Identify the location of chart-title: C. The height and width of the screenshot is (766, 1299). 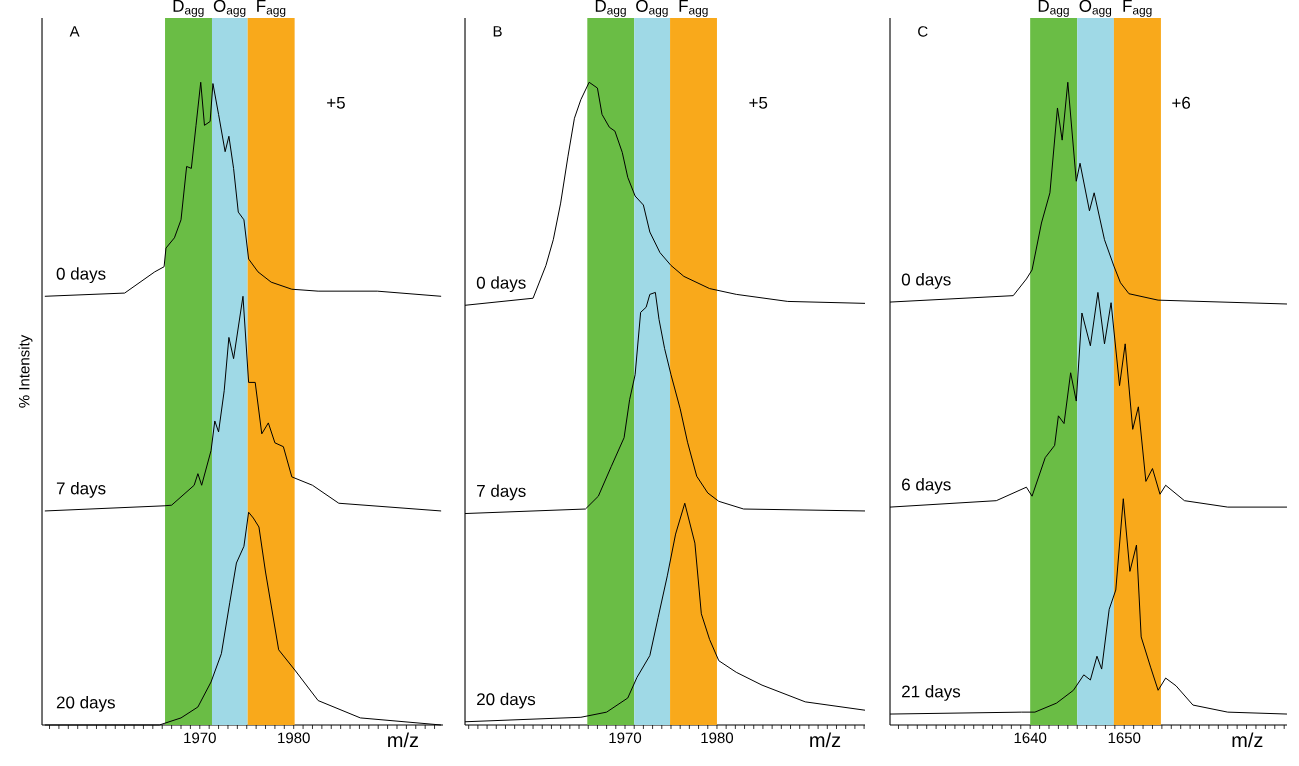
(923, 31).